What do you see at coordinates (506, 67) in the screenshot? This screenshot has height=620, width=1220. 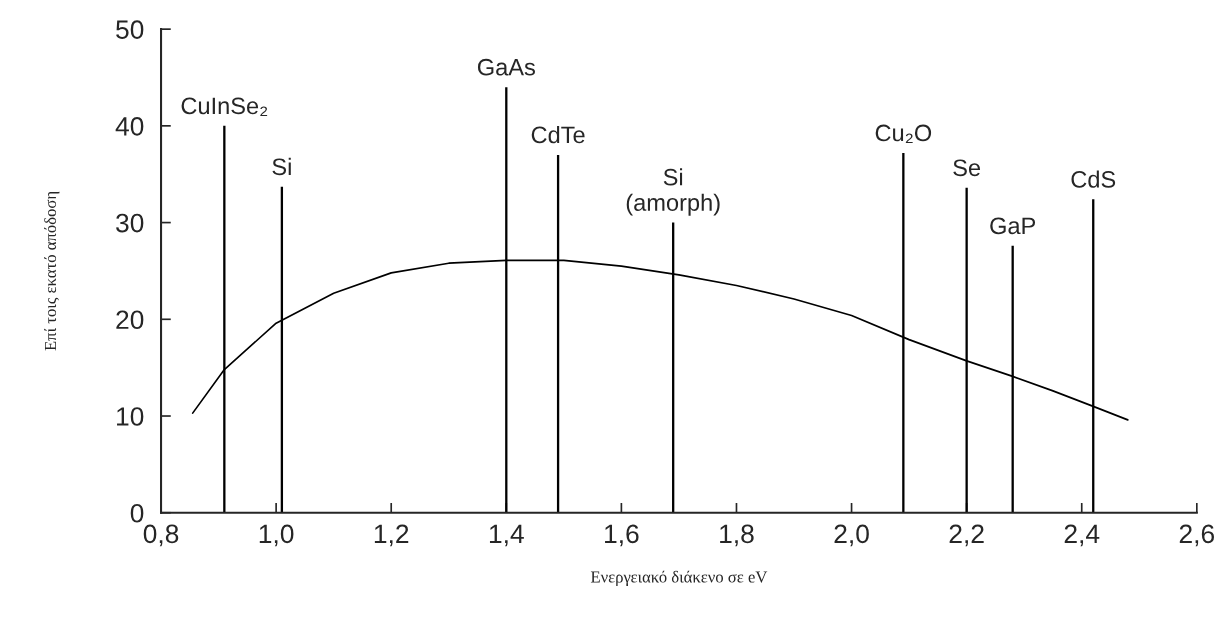 I see `annotation: GaAs` at bounding box center [506, 67].